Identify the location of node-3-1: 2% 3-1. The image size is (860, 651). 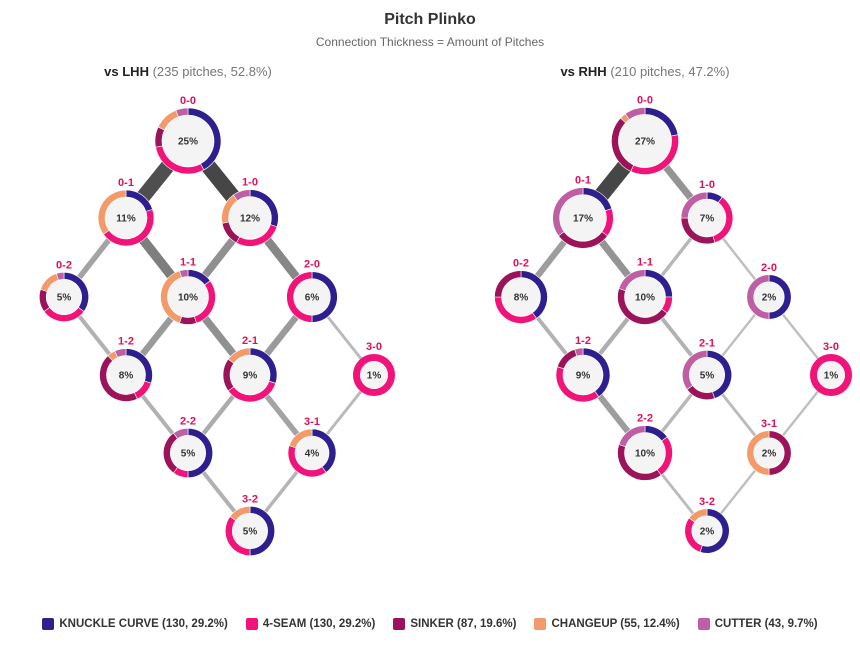
(769, 447).